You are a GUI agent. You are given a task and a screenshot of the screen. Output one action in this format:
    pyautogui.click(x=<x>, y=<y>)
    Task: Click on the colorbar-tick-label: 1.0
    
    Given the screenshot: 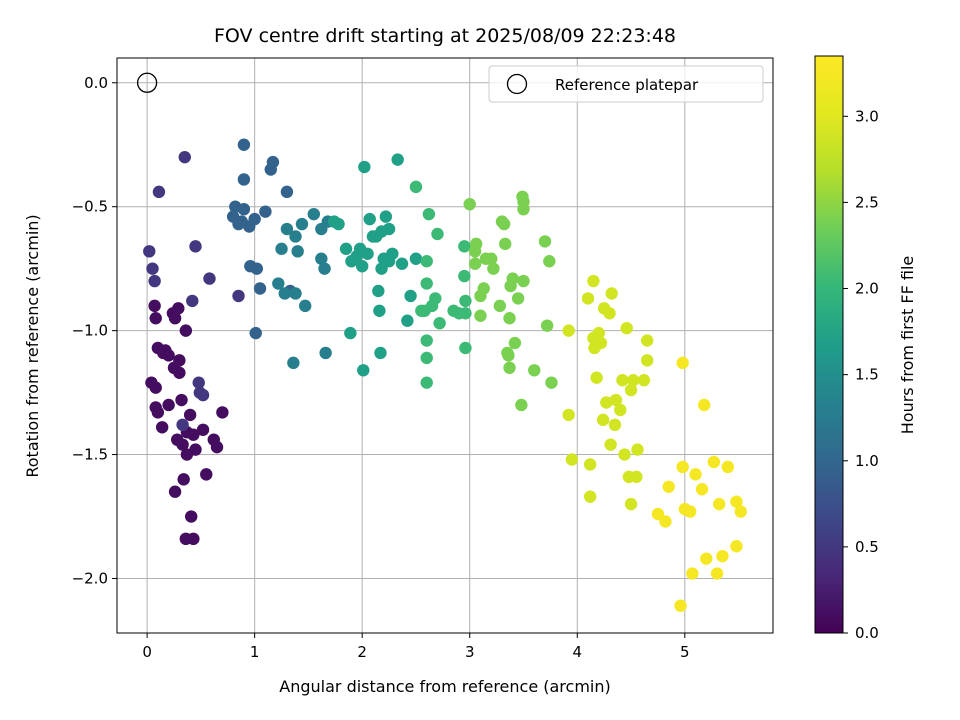 What is the action you would take?
    pyautogui.click(x=867, y=461)
    